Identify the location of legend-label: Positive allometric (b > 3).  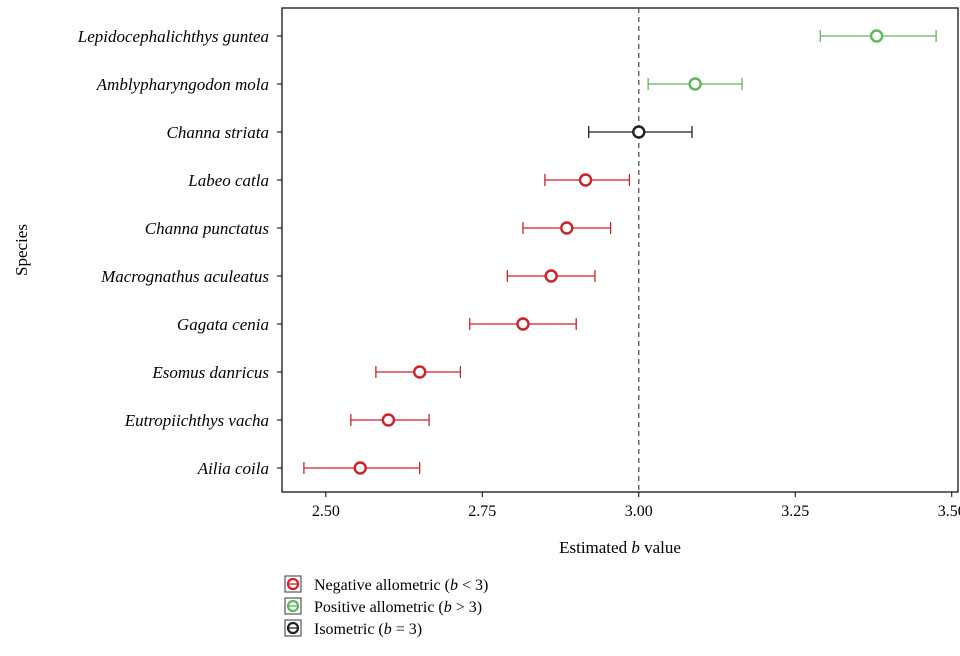
(398, 607).